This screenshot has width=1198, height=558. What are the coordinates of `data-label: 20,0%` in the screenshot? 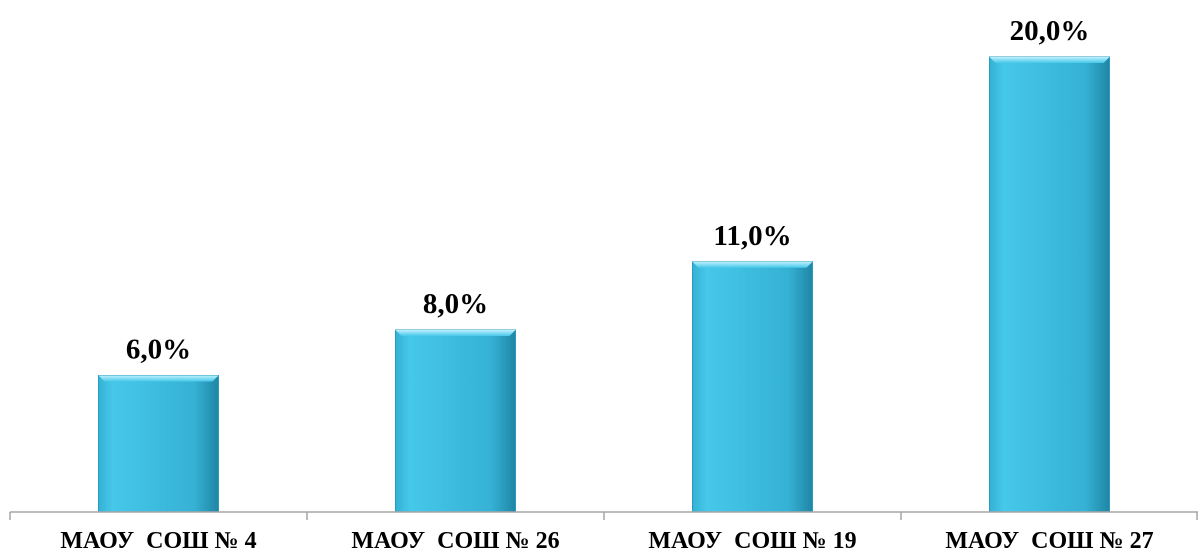 It's located at (1050, 31).